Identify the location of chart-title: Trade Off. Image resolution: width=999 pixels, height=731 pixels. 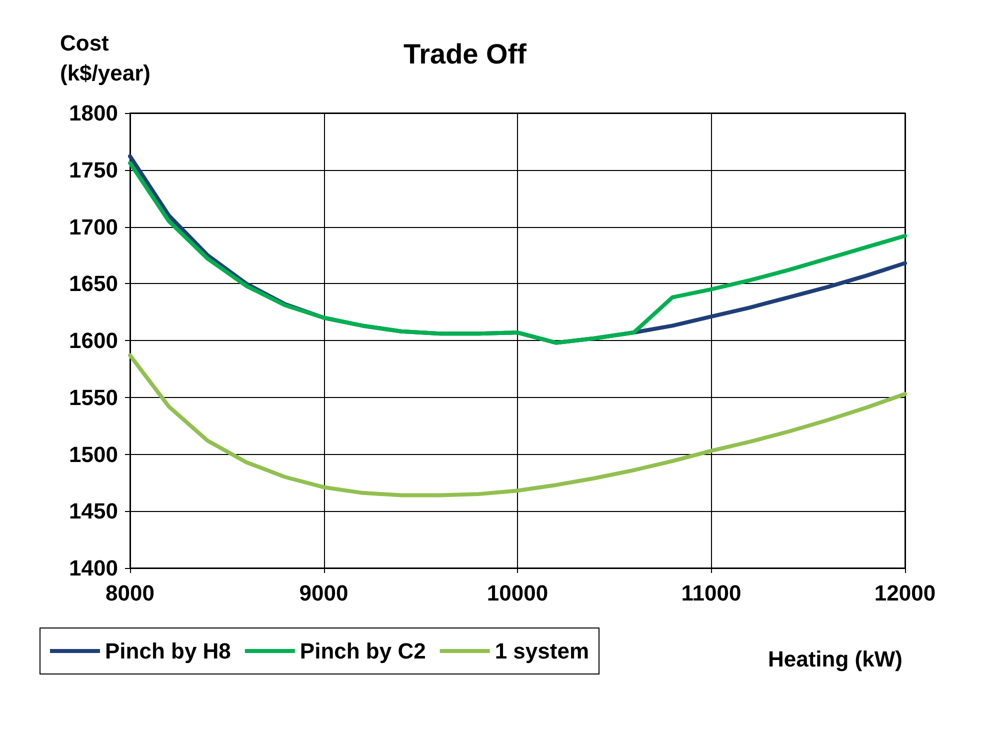
(466, 54).